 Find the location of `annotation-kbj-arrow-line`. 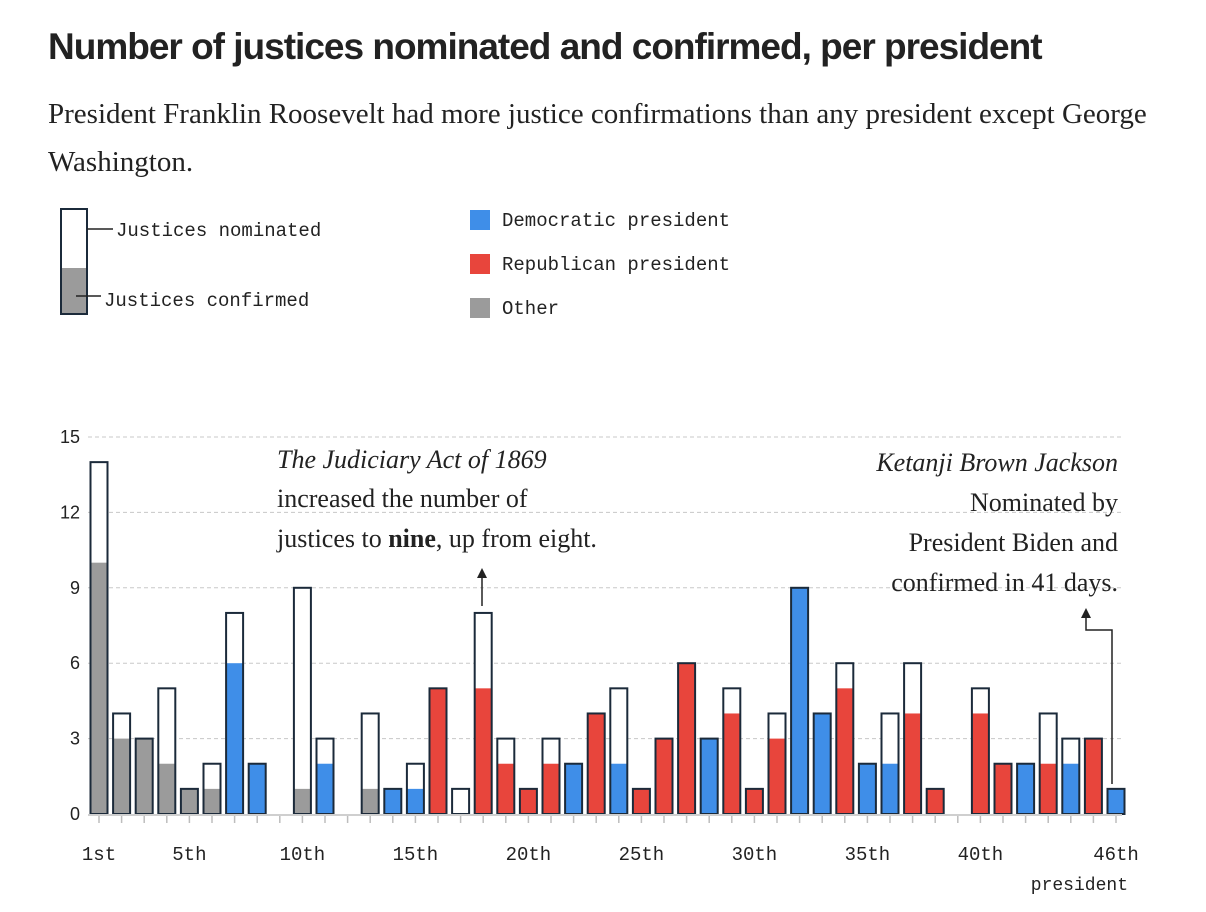

annotation-kbj-arrow-line is located at coordinates (1099, 700).